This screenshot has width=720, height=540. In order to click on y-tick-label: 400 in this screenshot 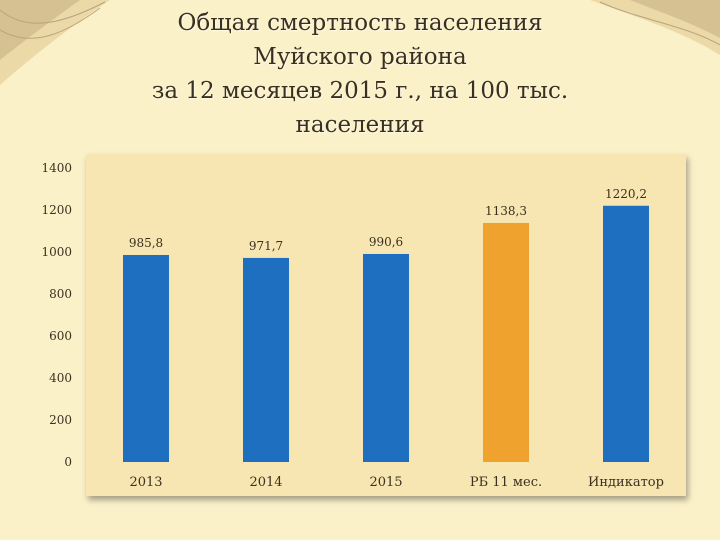, I will do `click(60, 378)`.